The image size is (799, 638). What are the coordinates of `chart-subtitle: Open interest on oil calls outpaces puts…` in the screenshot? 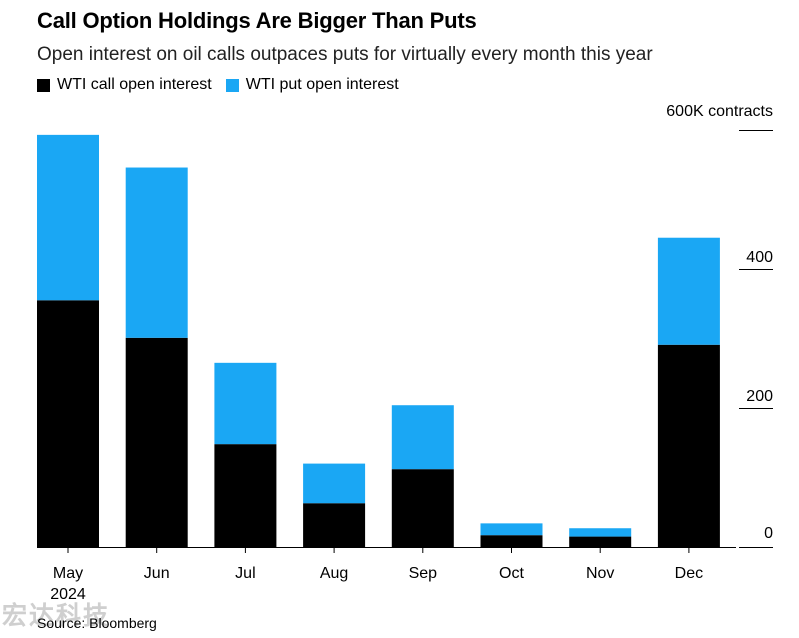 It's located at (345, 54).